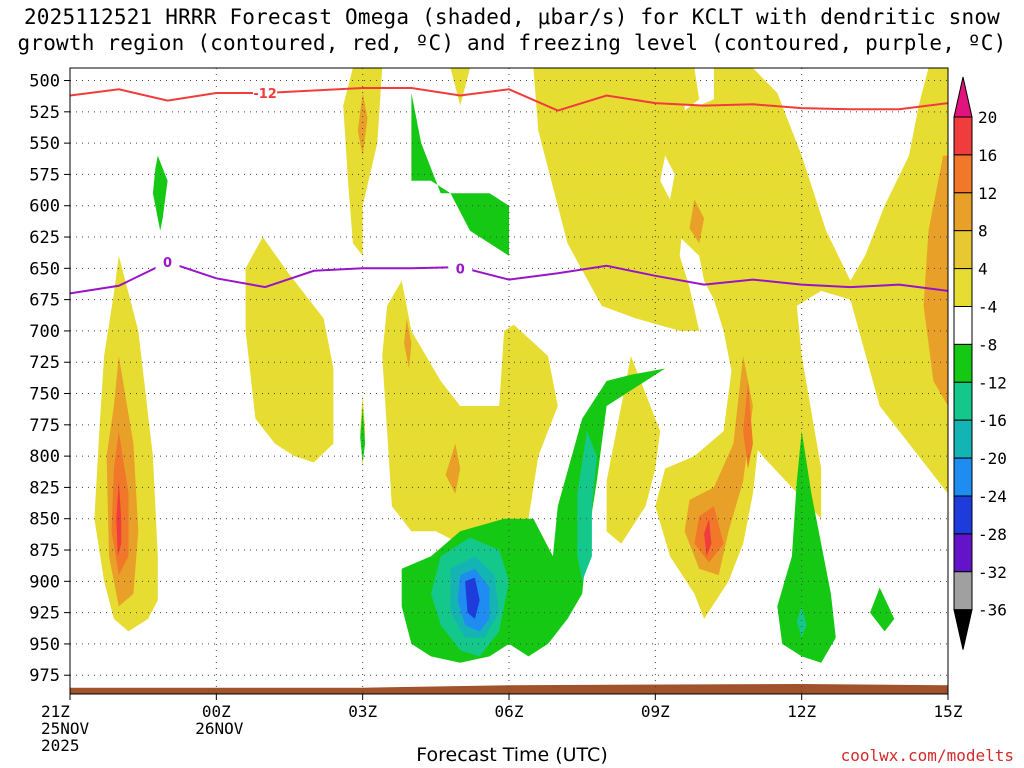 The image size is (1024, 768). What do you see at coordinates (44, 488) in the screenshot?
I see `y-tick-label-825: 825` at bounding box center [44, 488].